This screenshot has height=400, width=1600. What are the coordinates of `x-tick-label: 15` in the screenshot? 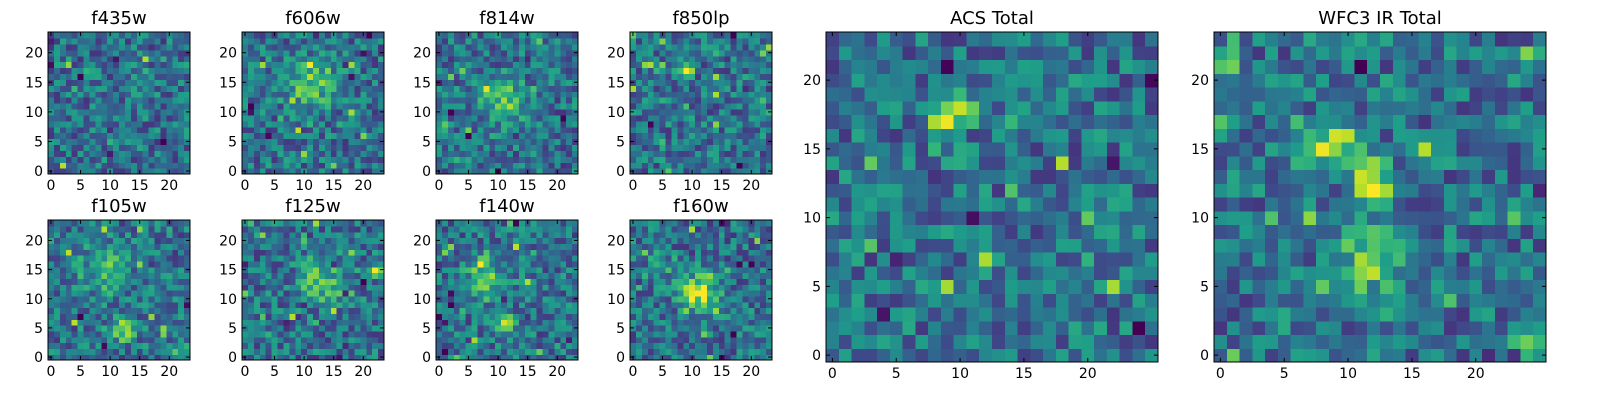 It's located at (528, 186).